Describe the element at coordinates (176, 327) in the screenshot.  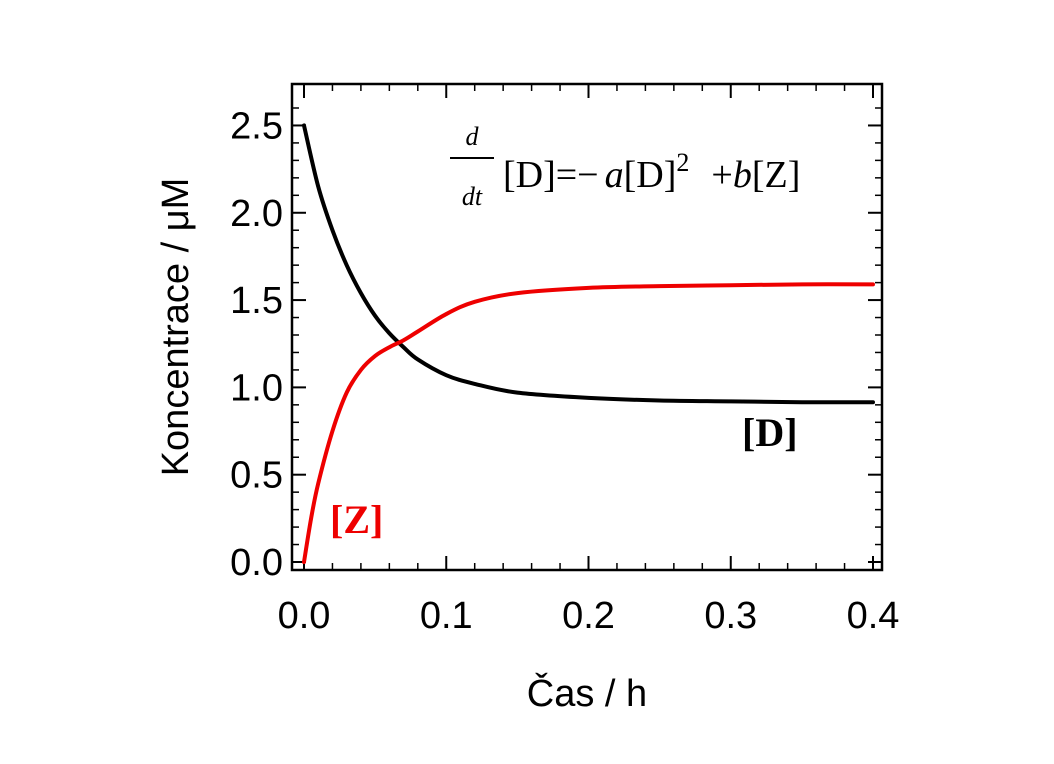
I see `y-axis-label: Koncentrace / μM` at that location.